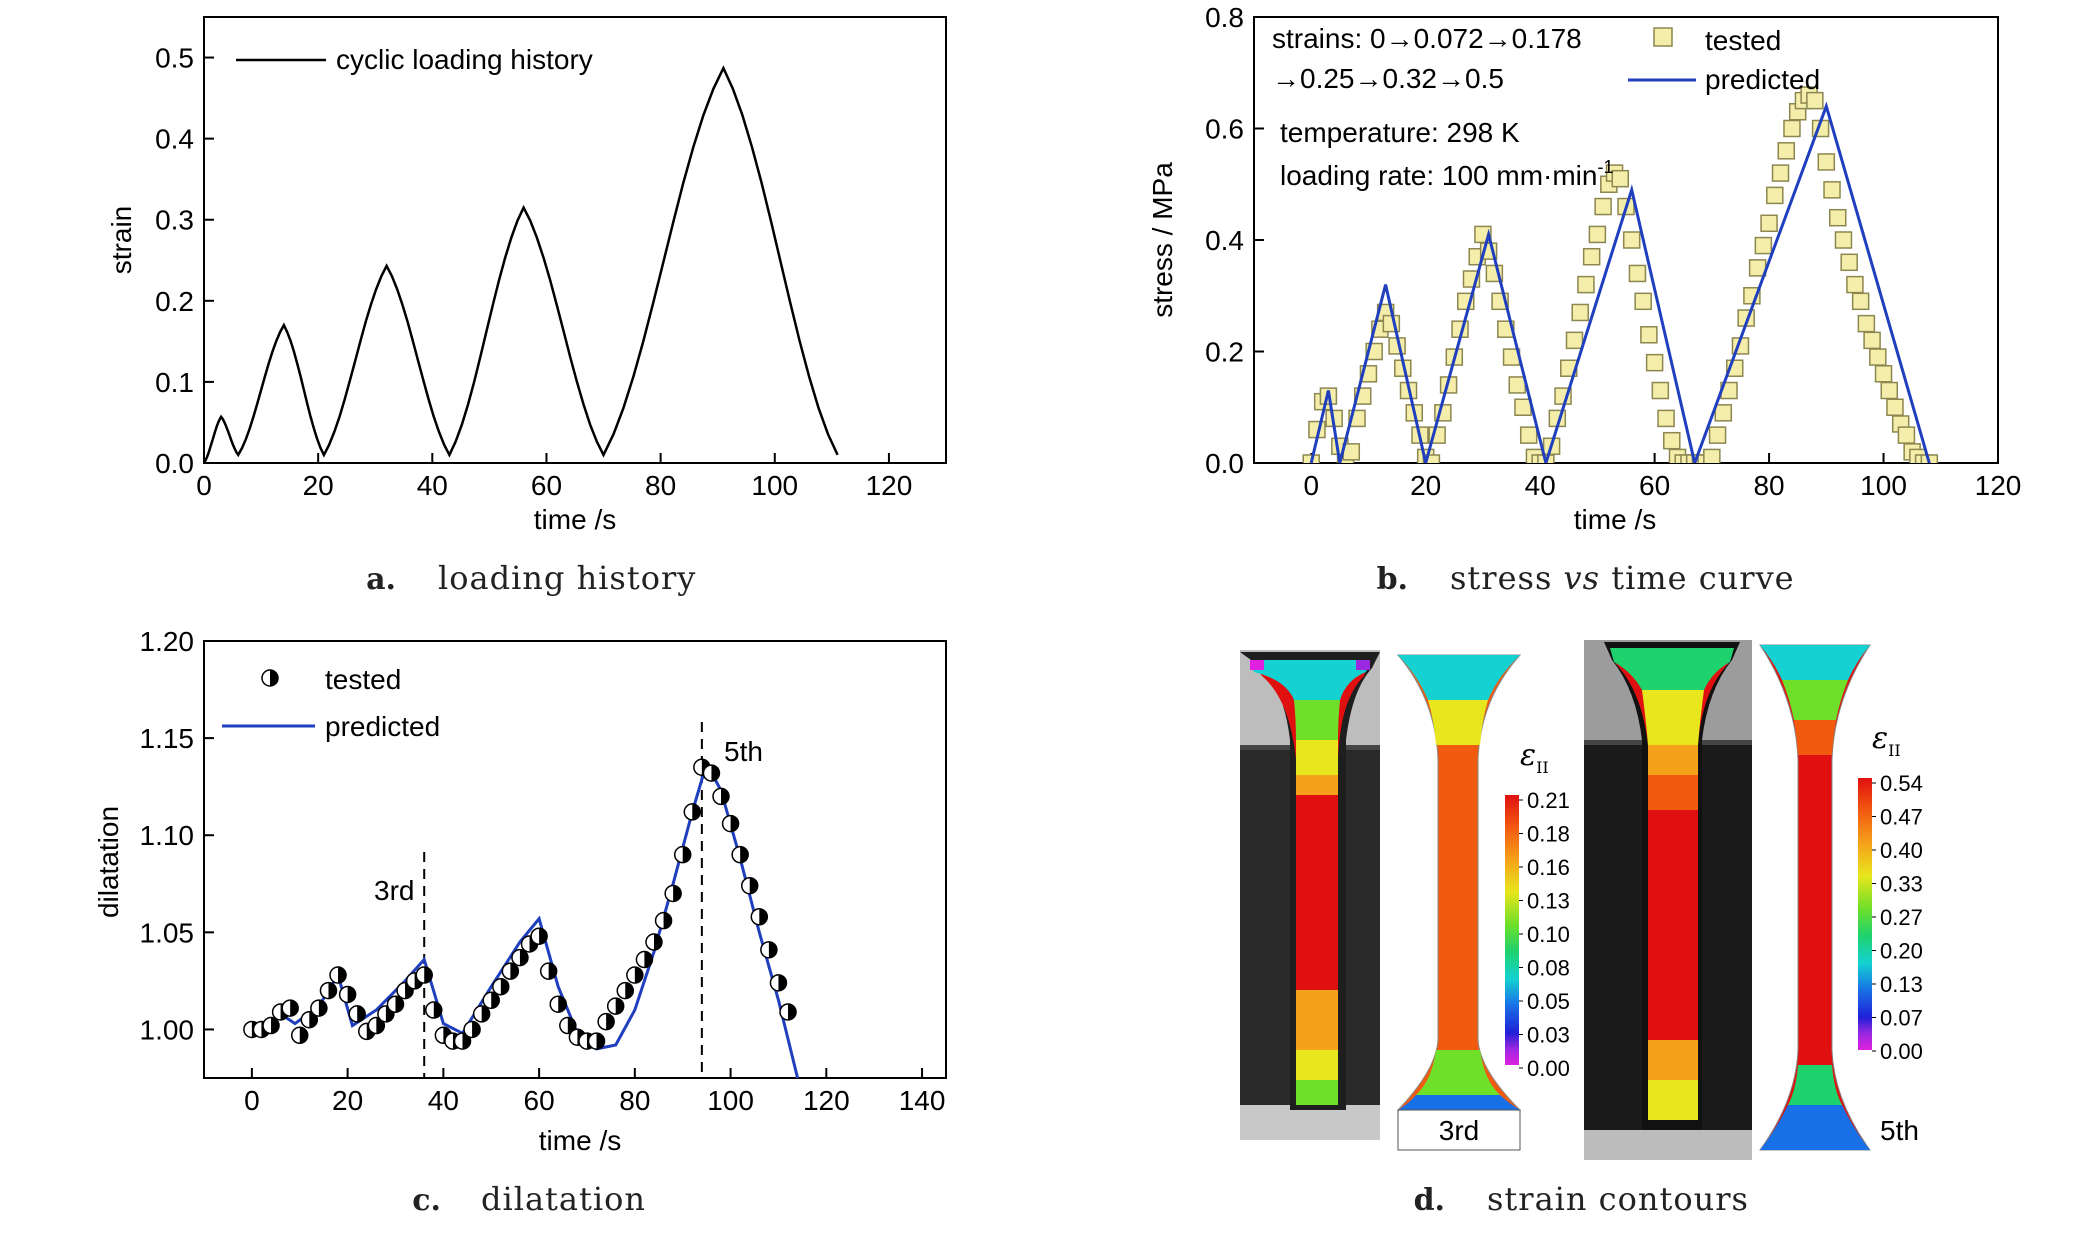 Image resolution: width=2076 pixels, height=1235 pixels. I want to click on panel-a-series-cyclic-loading, so click(521, 264).